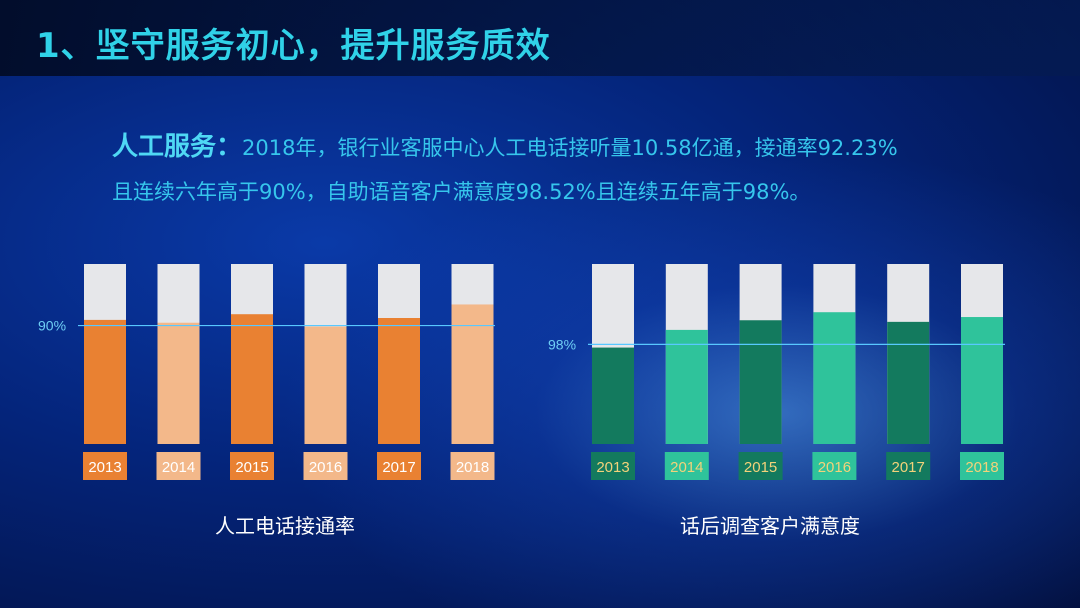 Image resolution: width=1080 pixels, height=608 pixels. What do you see at coordinates (177, 147) in the screenshot?
I see `summary-lead: 人工服务：` at bounding box center [177, 147].